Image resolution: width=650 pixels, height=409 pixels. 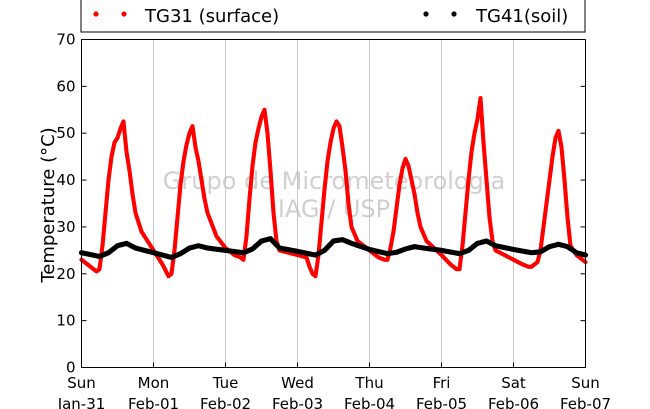 What do you see at coordinates (65, 86) in the screenshot?
I see `y-tick-label: 60` at bounding box center [65, 86].